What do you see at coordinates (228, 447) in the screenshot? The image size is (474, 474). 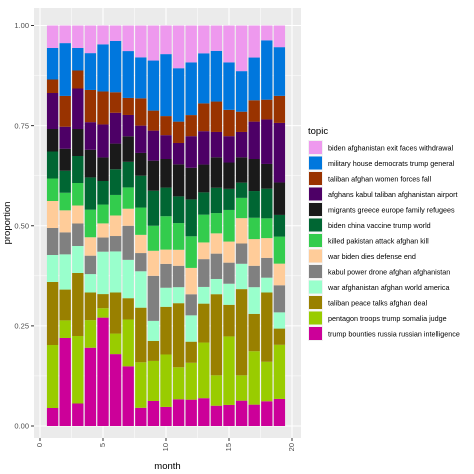 I see `x-tick-label: 15` at bounding box center [228, 447].